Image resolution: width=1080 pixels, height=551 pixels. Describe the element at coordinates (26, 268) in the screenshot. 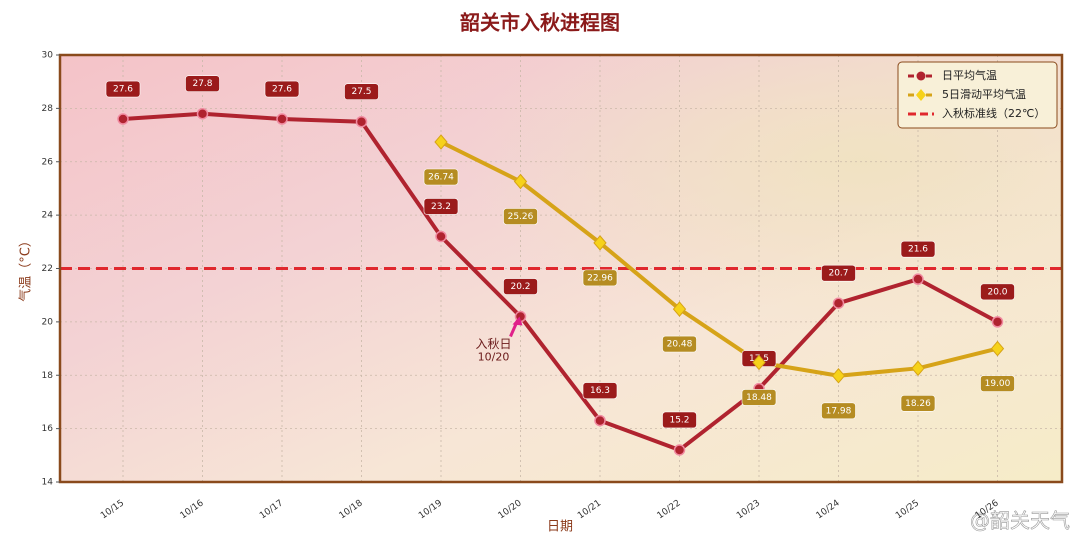

I see `y-axis-label: 气温（°C）` at that location.